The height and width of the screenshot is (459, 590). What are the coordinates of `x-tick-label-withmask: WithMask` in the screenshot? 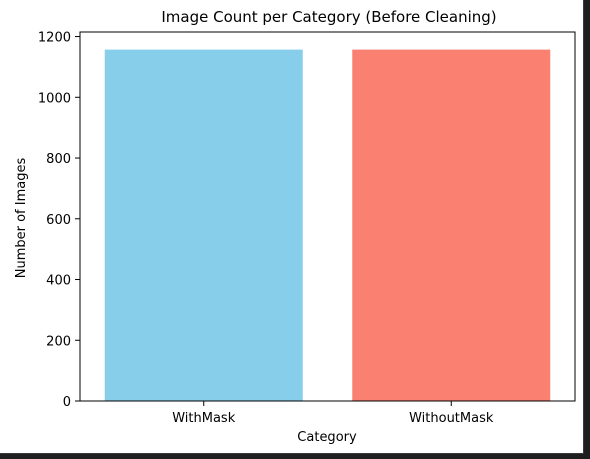 It's located at (203, 418).